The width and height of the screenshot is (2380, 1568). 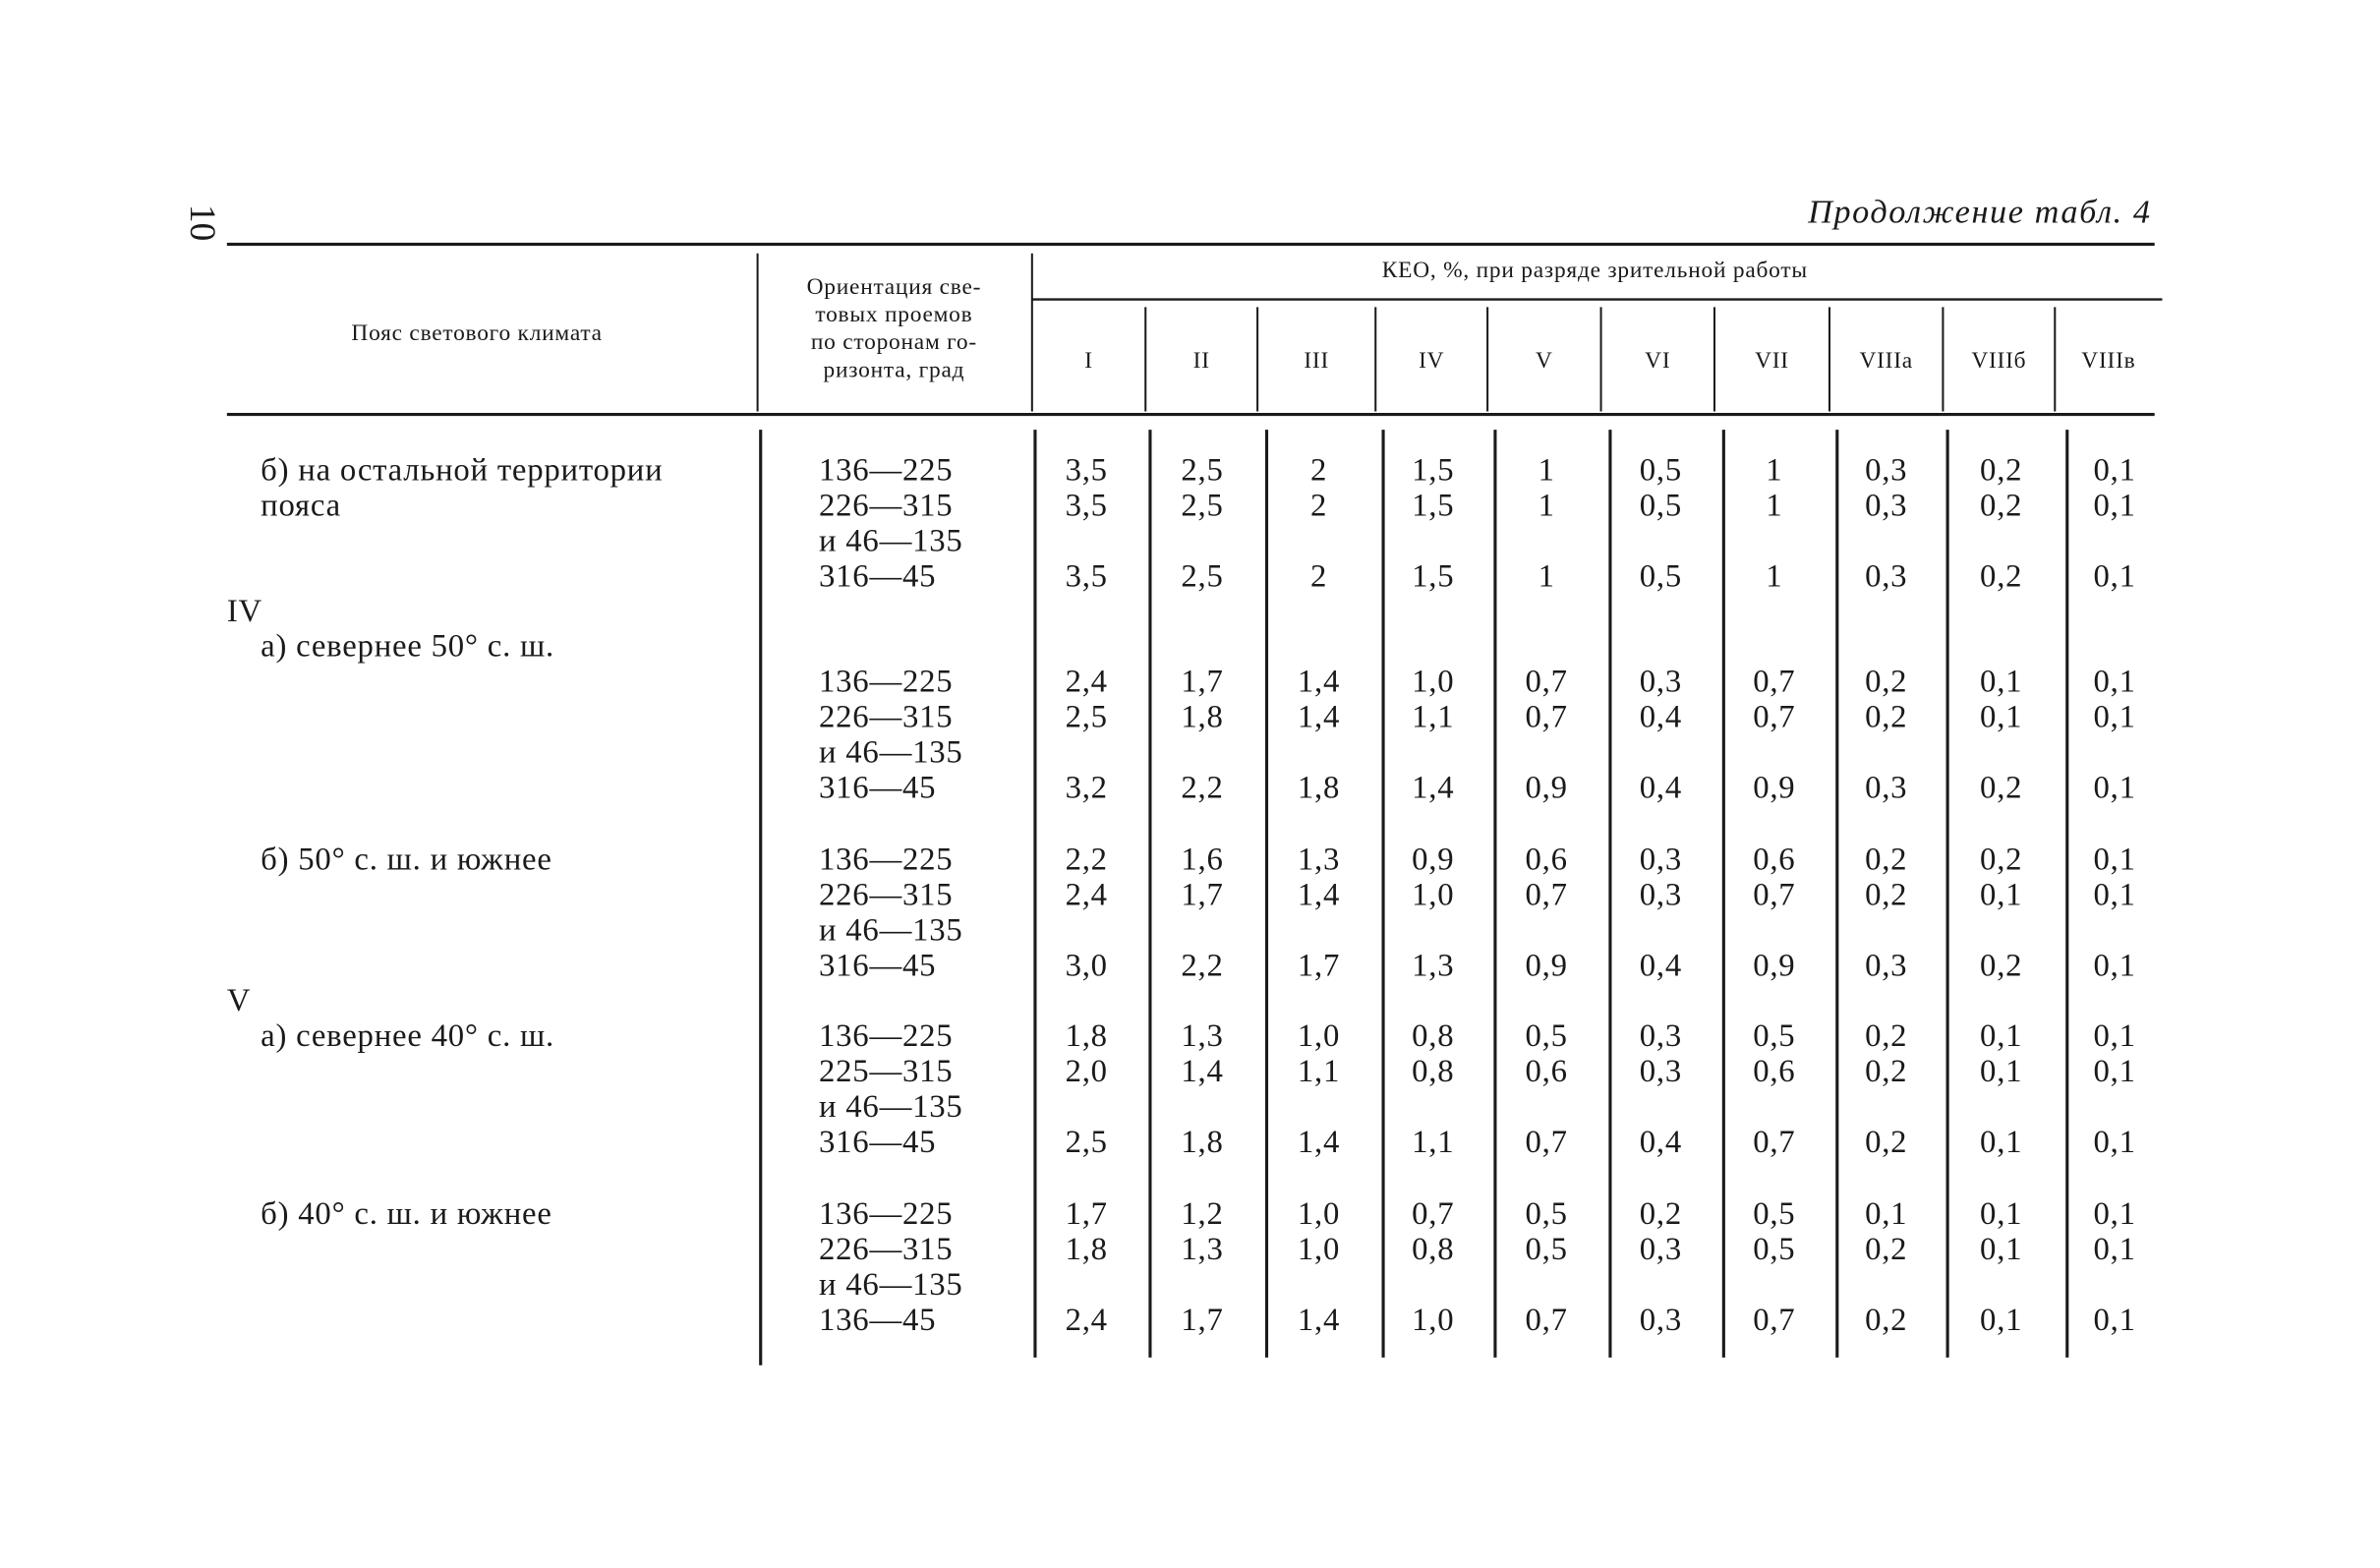 I want to click on caption: Продолжение табл. 4, so click(x=1979, y=213).